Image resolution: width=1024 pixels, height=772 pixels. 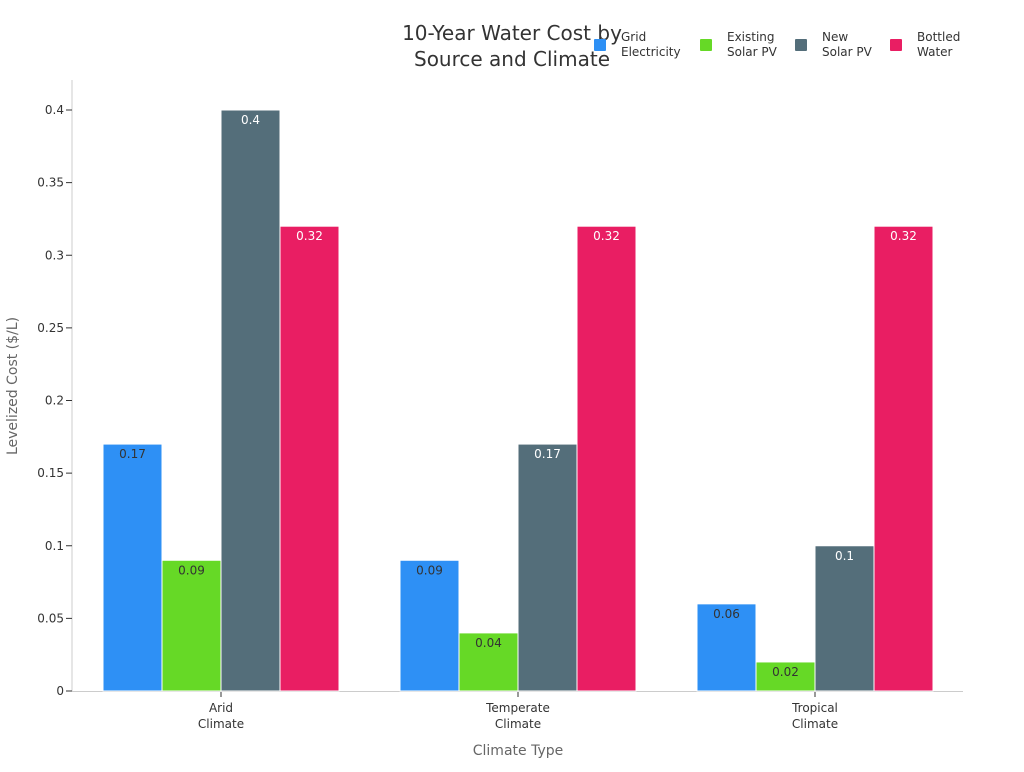 I want to click on chart-title-line-1: 10-Year Water Cost by, so click(x=512, y=33).